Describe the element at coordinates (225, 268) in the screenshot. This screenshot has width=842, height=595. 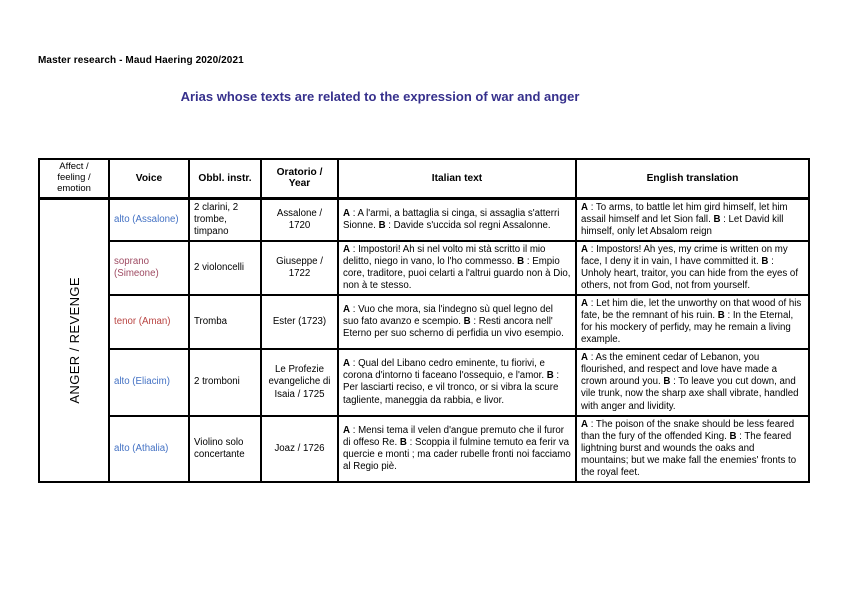
I see `instrument-cell: 2 violoncelli` at that location.